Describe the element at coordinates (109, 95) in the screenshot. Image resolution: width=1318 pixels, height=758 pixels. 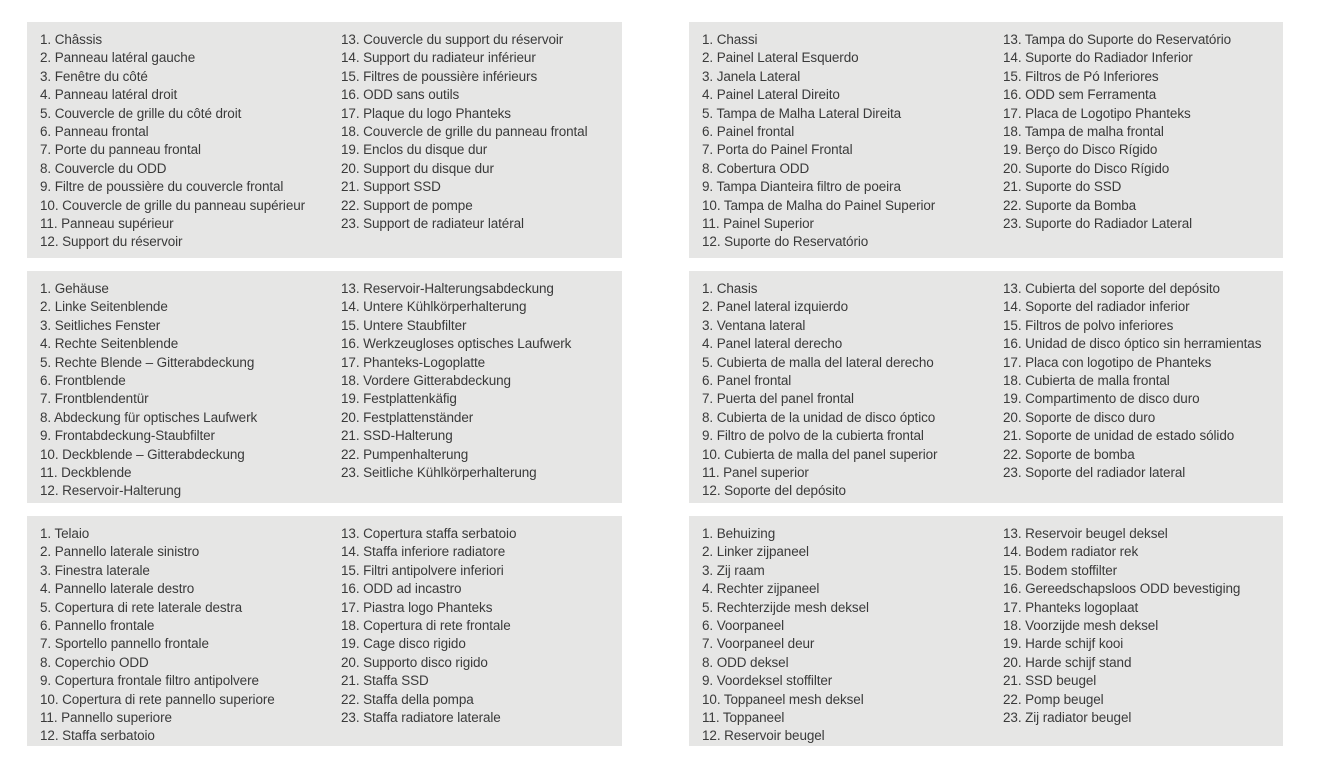
I see `parts-list-item: 4. Panneau latéral droit` at that location.